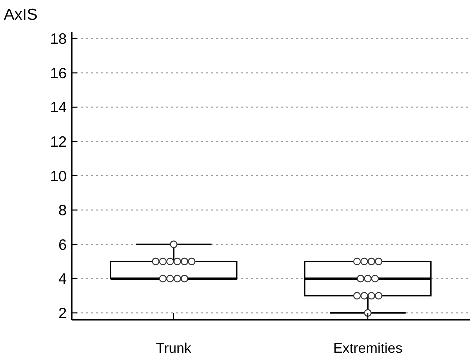  I want to click on y-axis-title: AxIS, so click(21, 15).